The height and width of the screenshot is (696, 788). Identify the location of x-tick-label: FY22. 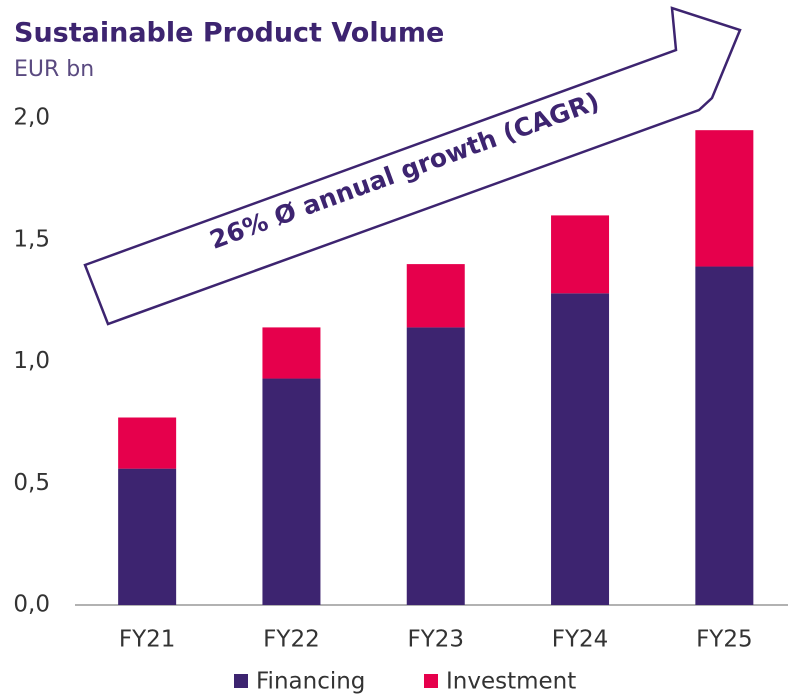
(291, 640).